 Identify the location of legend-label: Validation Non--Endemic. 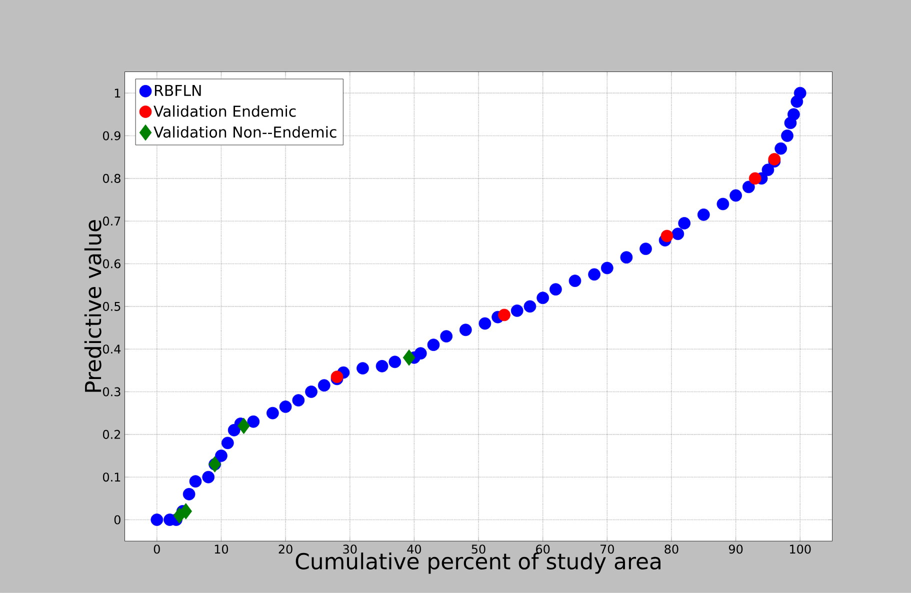
(245, 132).